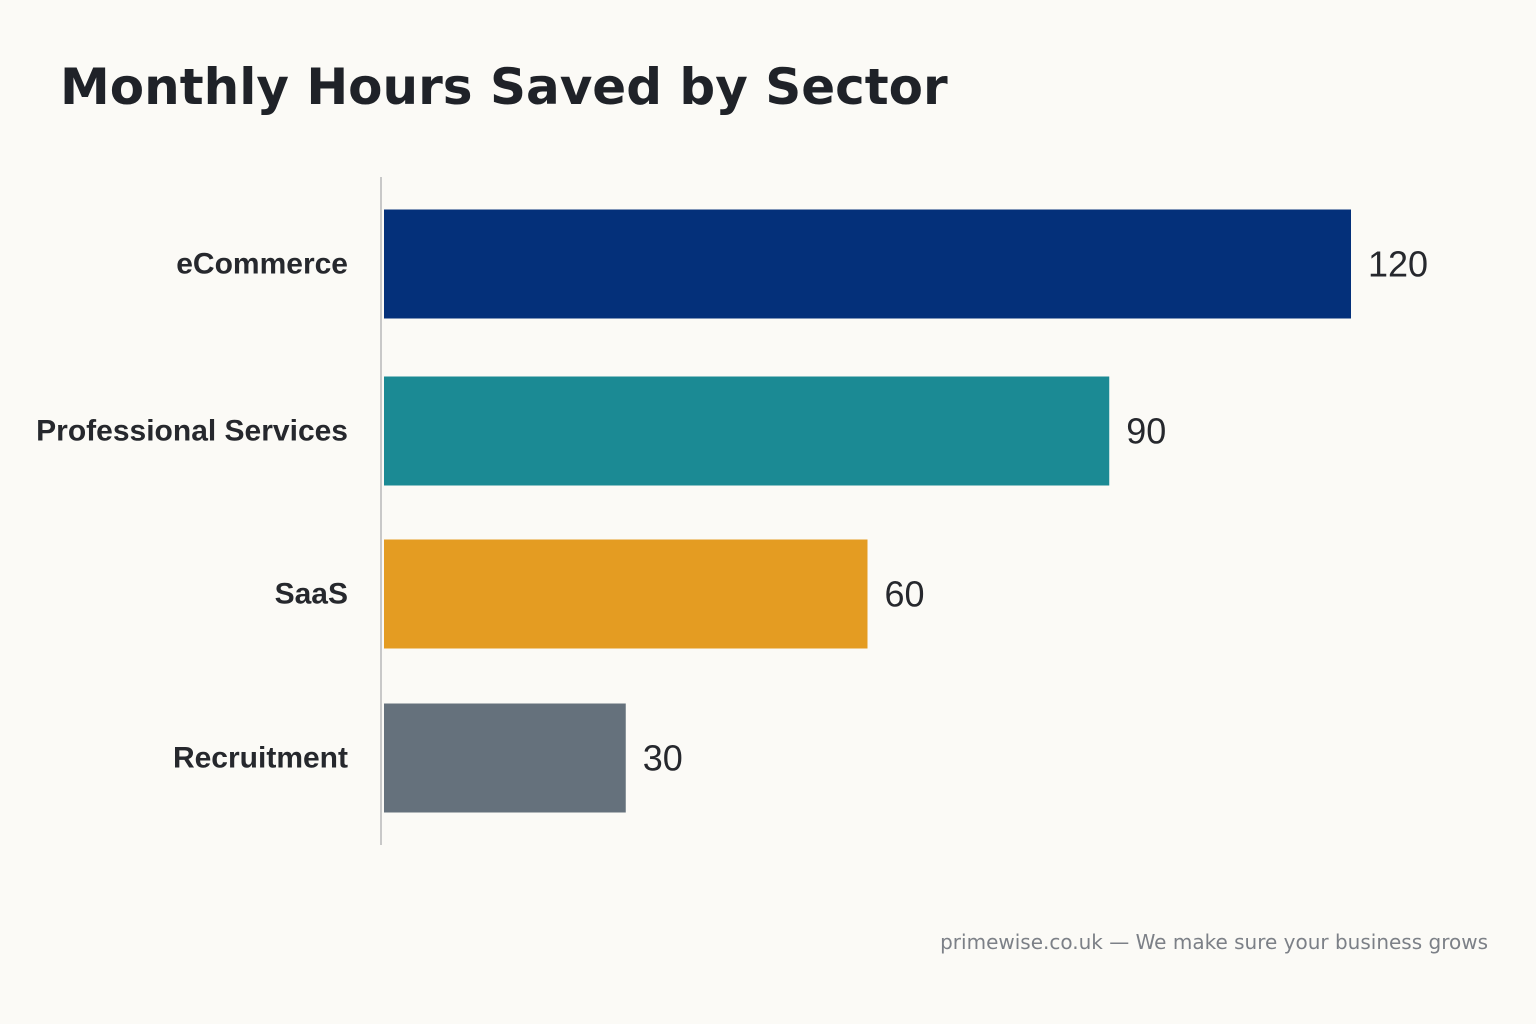 The width and height of the screenshot is (1536, 1024). I want to click on category-label: Recruitment, so click(260, 758).